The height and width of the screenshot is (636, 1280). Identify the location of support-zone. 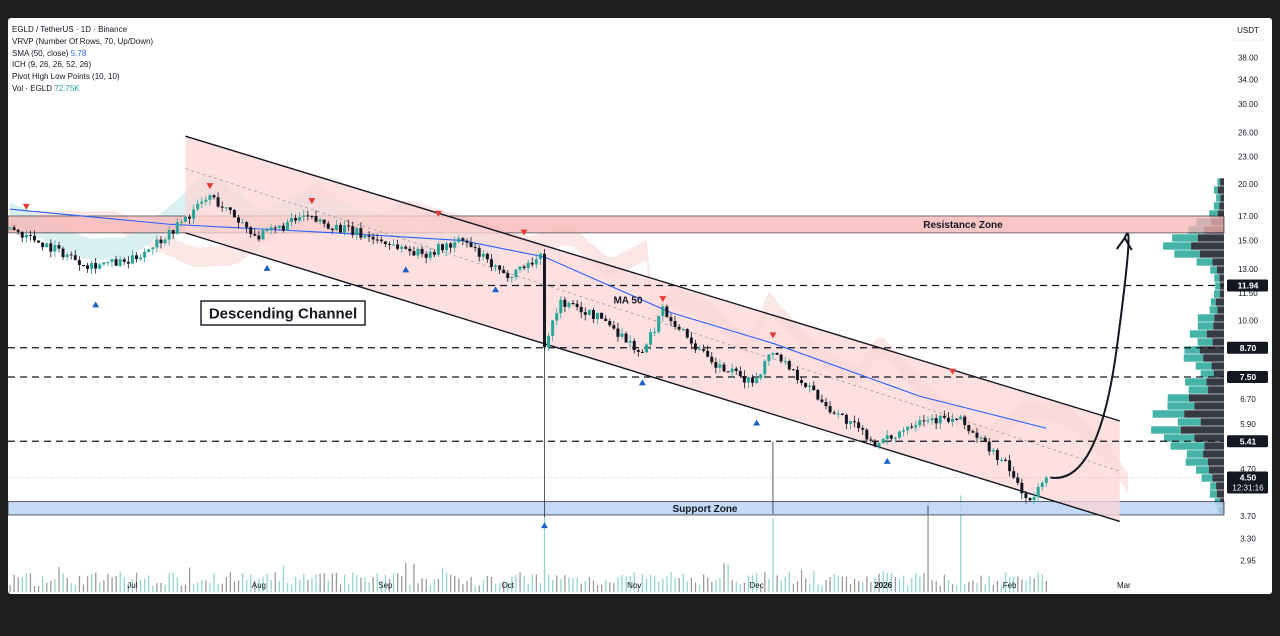
(616, 508).